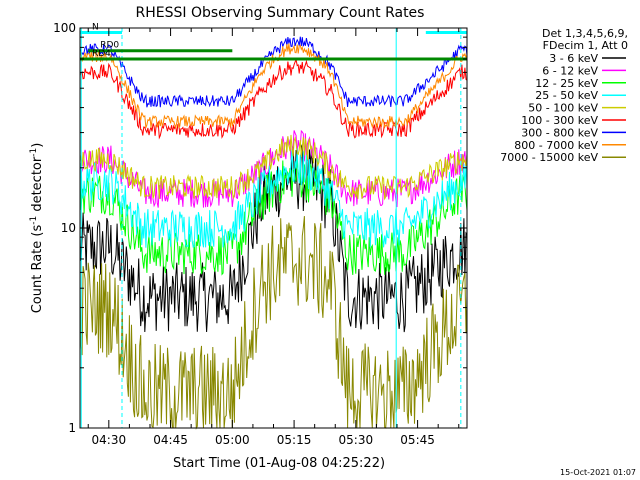  What do you see at coordinates (585, 45) in the screenshot?
I see `legend-header: FDecim 1, Att 0` at bounding box center [585, 45].